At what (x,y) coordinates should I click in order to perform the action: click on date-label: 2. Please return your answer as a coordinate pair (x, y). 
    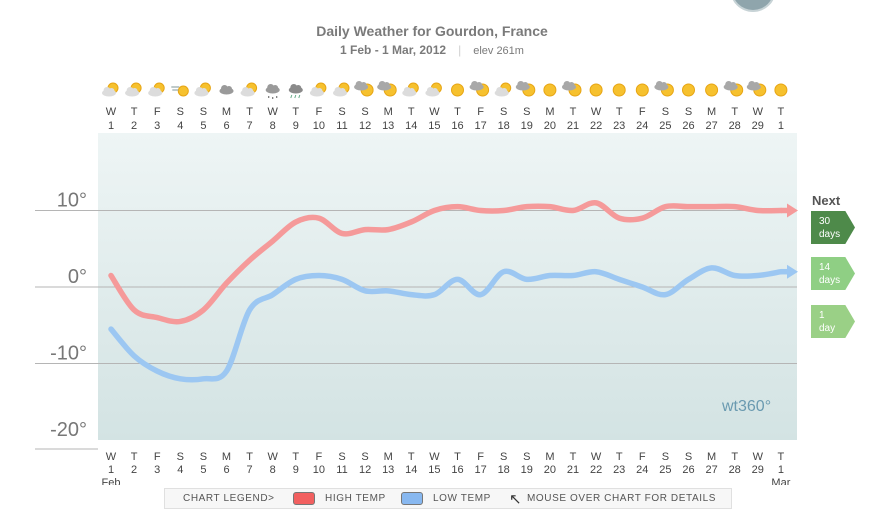
    Looking at the image, I should click on (134, 470).